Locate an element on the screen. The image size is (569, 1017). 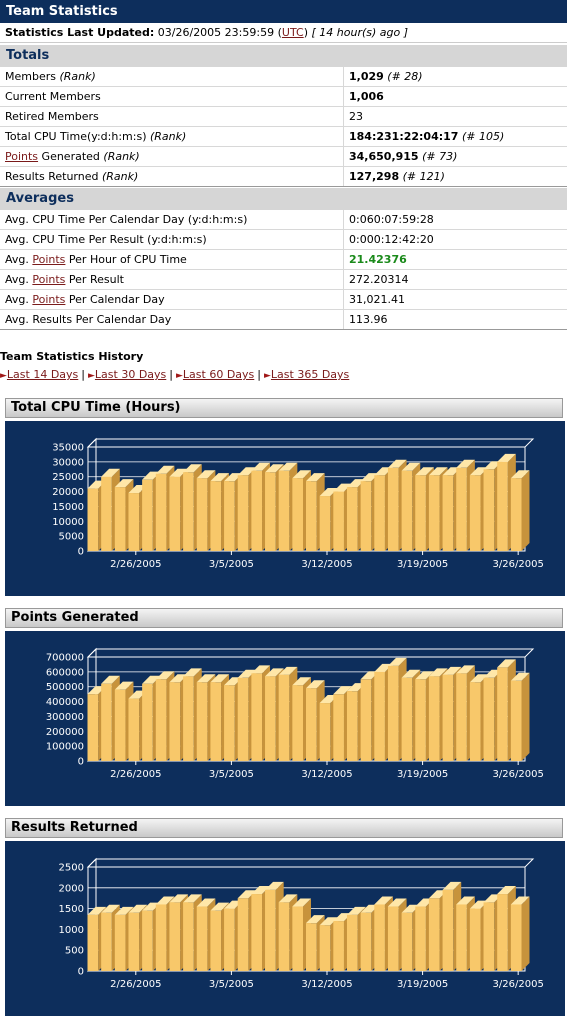
y-tick-label: 700000 is located at coordinates (65, 658).